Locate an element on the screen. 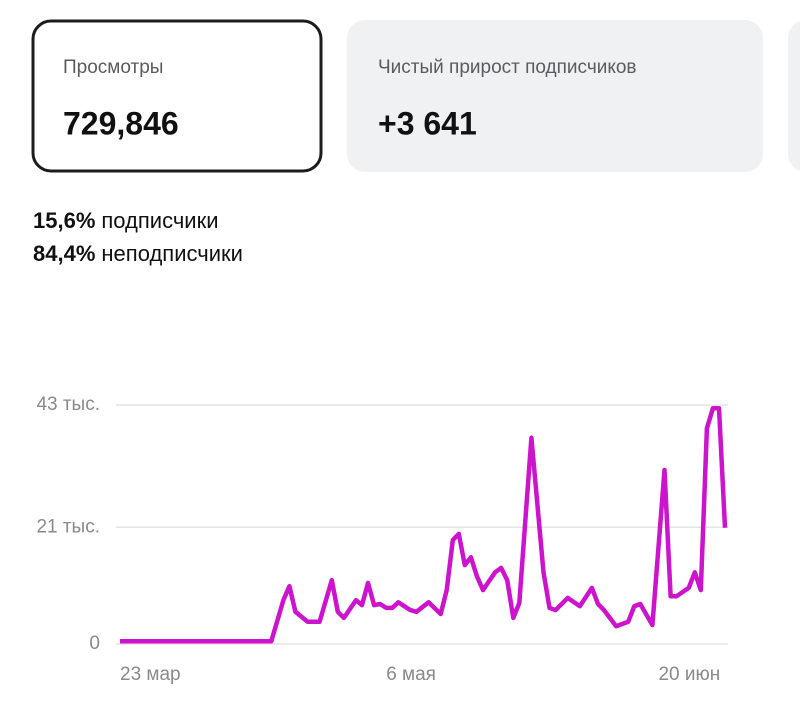 Image resolution: width=800 pixels, height=705 pixels. card-title: Чистый прирост подписчиков is located at coordinates (507, 67).